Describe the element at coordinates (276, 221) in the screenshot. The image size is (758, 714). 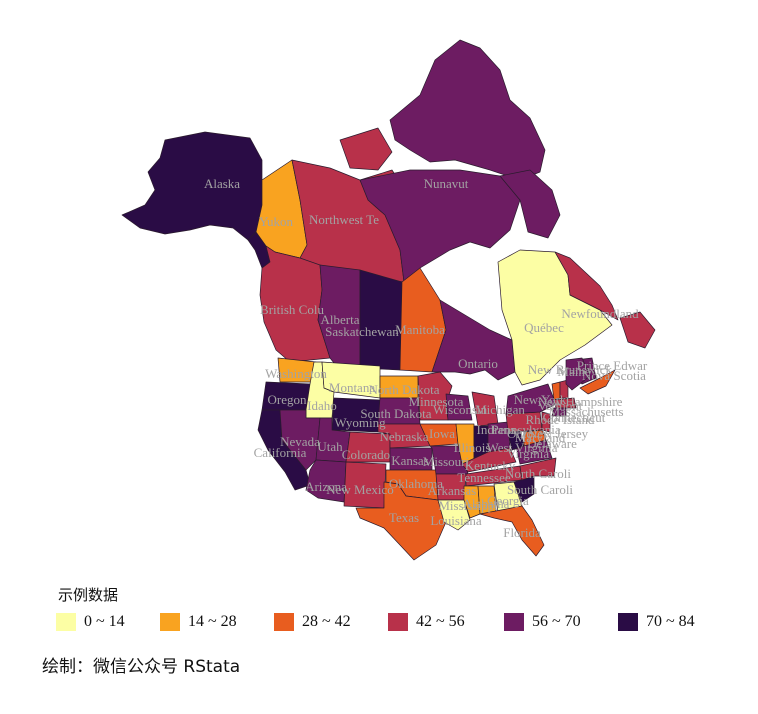
I see `map-label: Yukon` at that location.